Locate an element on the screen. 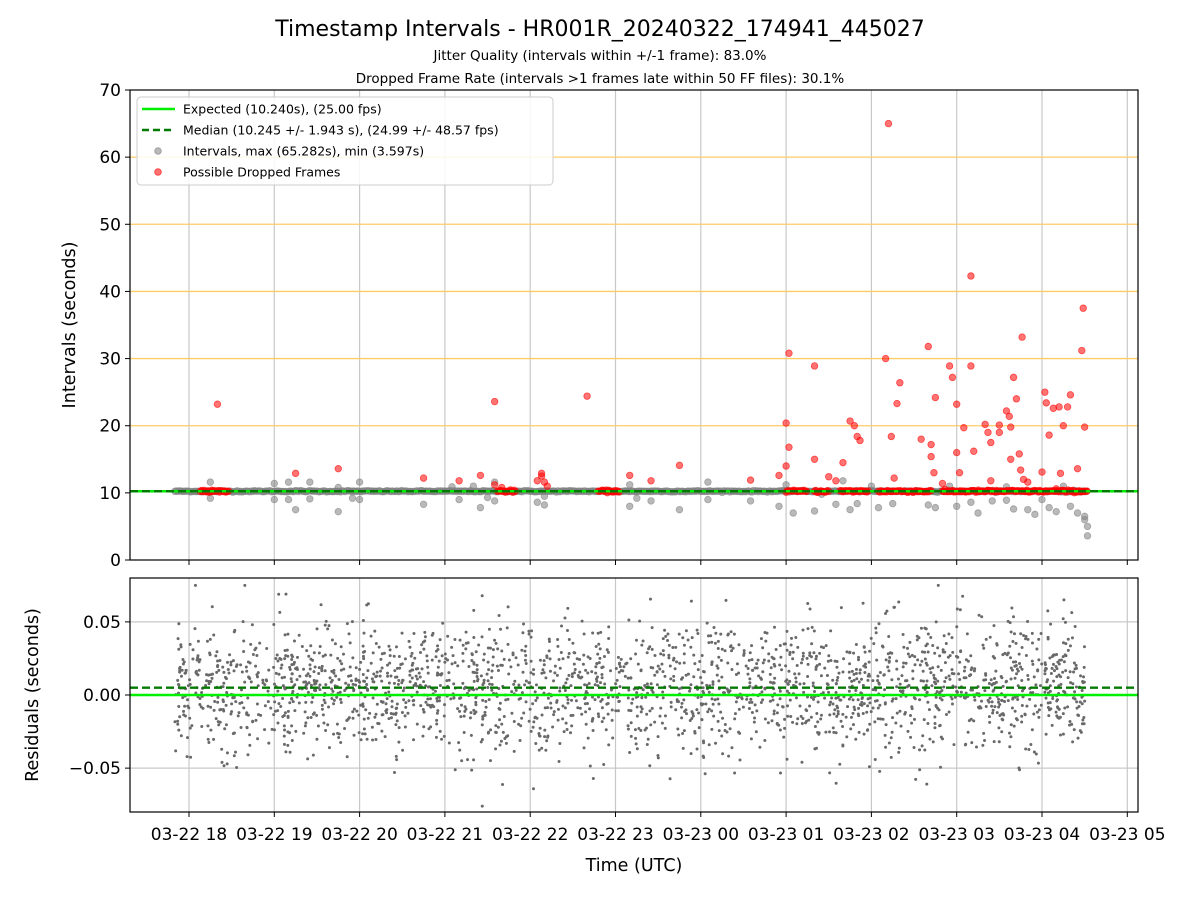 This screenshot has height=900, width=1200. y-tick-label: 0.05 is located at coordinates (102, 623).